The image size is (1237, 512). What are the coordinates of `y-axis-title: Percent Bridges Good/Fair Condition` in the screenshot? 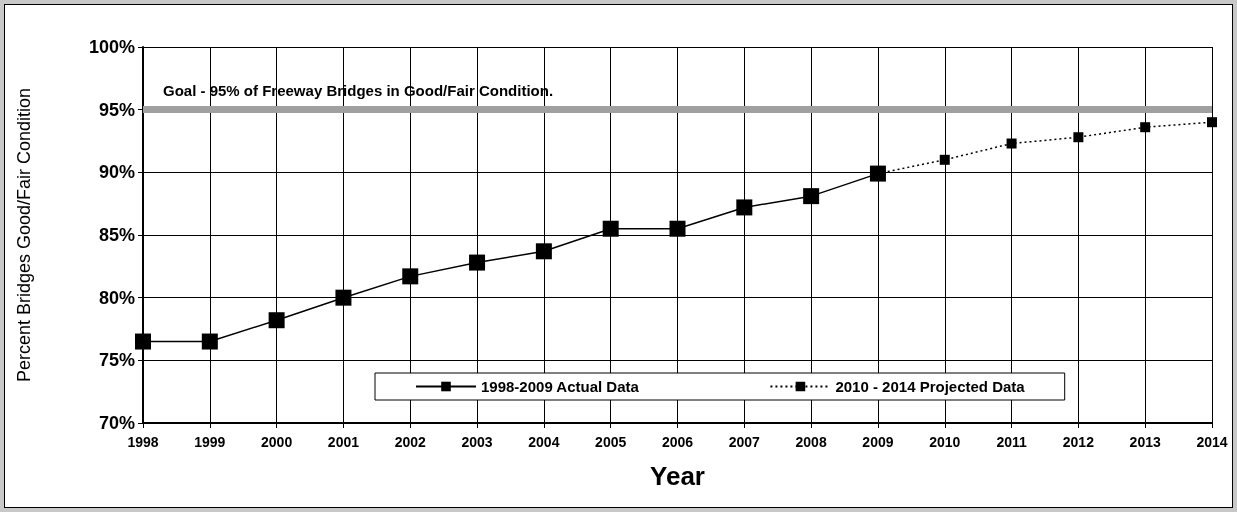 It's located at (24, 235).